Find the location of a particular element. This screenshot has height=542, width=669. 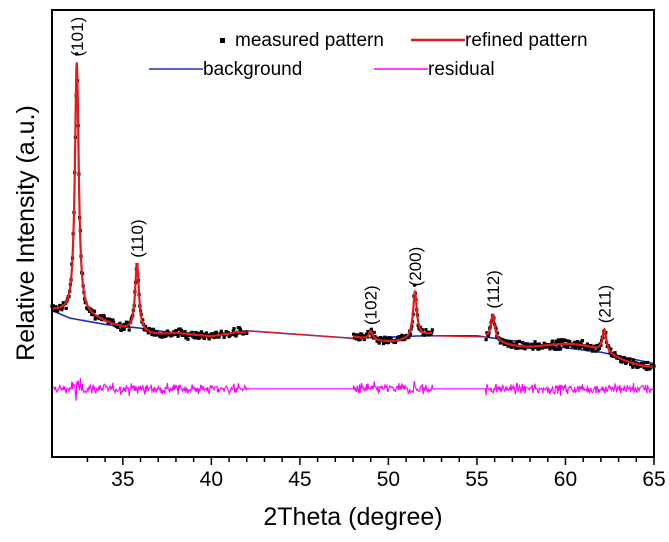

legend-label: residual is located at coordinates (461, 69).